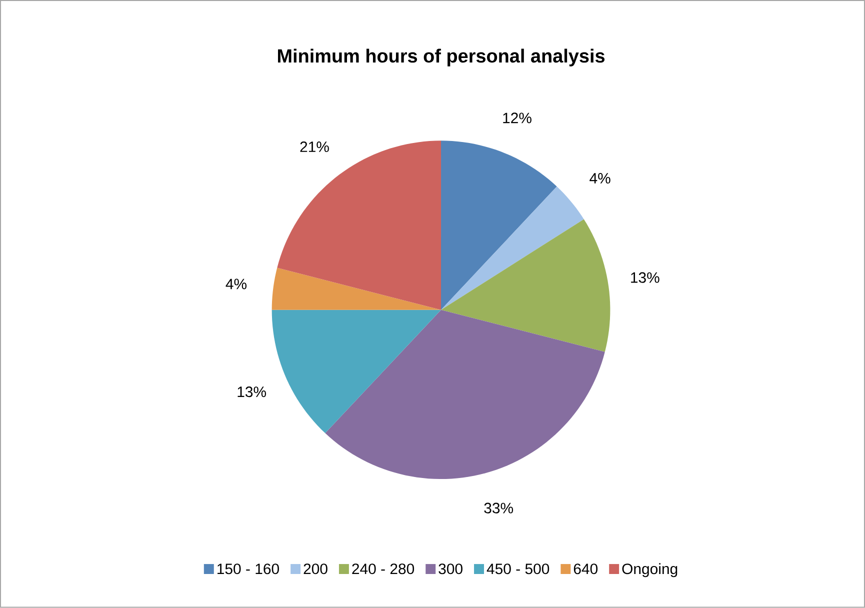 Image resolution: width=865 pixels, height=608 pixels. What do you see at coordinates (450, 569) in the screenshot?
I see `legend-label: 300` at bounding box center [450, 569].